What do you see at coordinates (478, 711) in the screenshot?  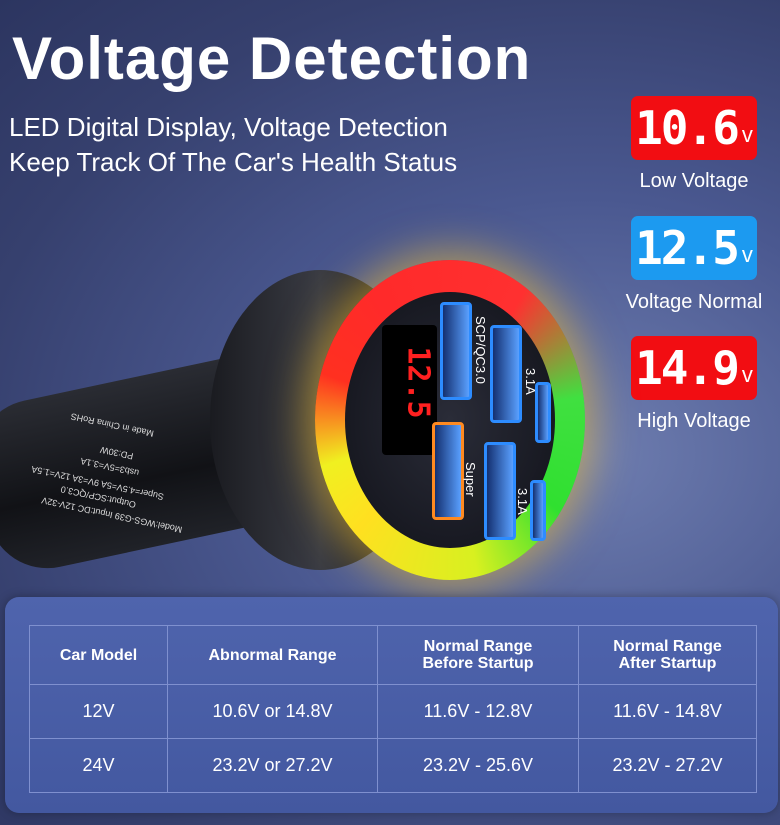 I see `cell: 11.6V - 12.8V` at bounding box center [478, 711].